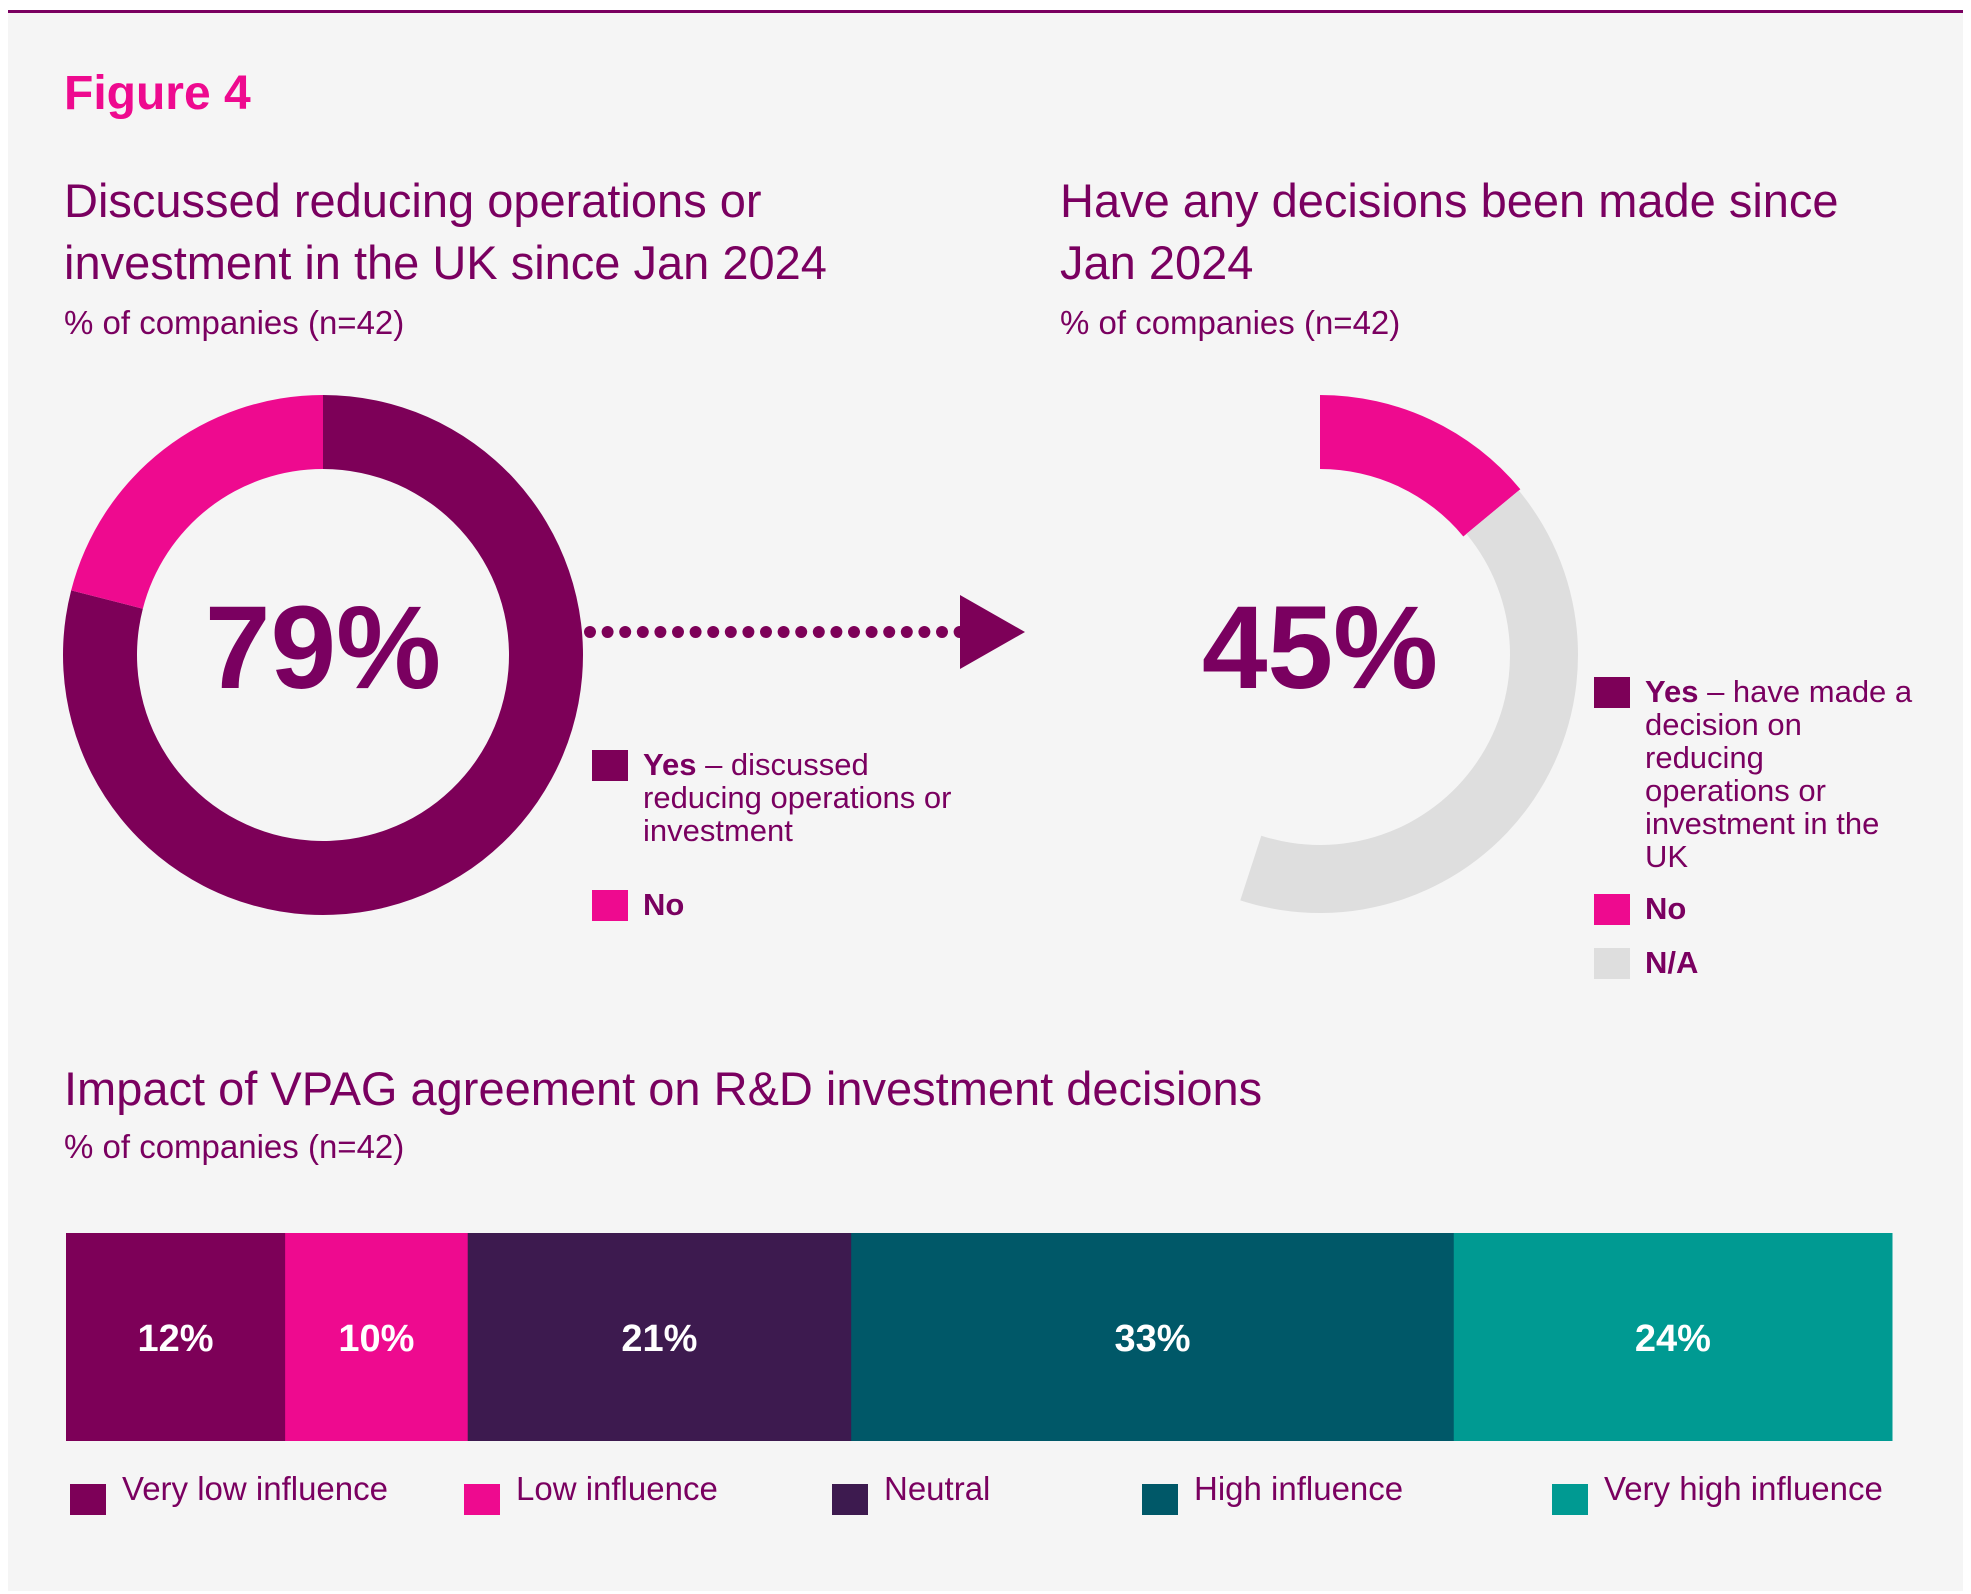 The height and width of the screenshot is (1594, 1971). I want to click on bar-legend-label-very-high: Very high influence, so click(1743, 1488).